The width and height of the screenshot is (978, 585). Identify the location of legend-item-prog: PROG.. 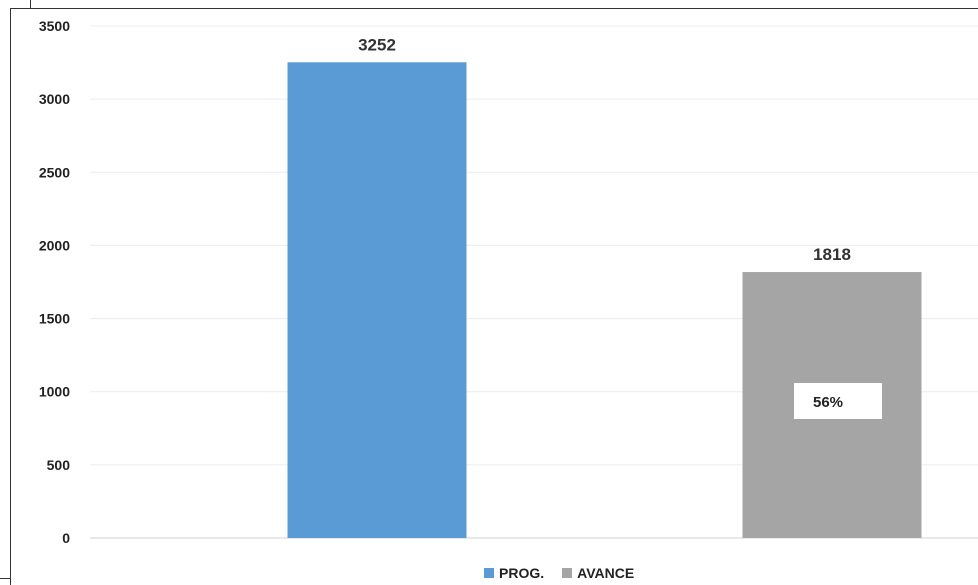
(514, 573).